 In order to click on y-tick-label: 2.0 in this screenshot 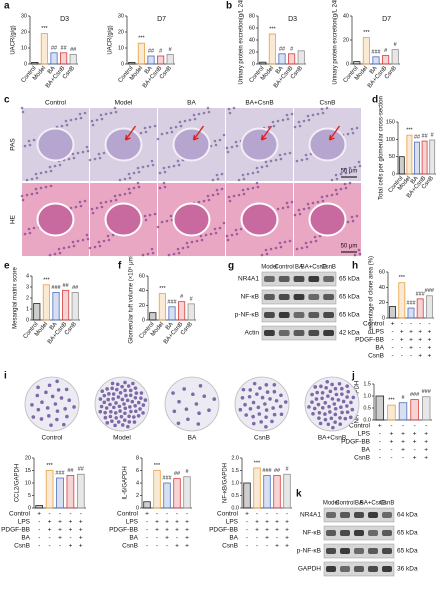, I will do `click(235, 458)`.